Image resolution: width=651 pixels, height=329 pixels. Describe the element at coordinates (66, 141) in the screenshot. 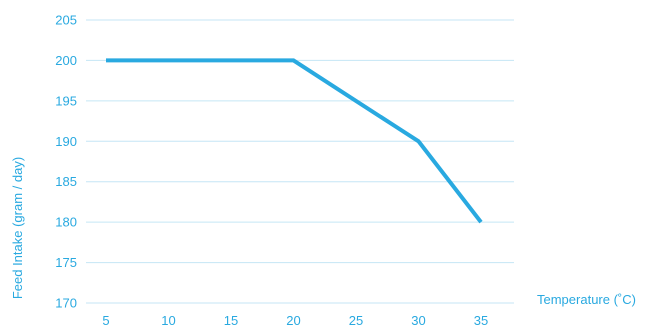

I see `y-tick-label-190: 190` at that location.